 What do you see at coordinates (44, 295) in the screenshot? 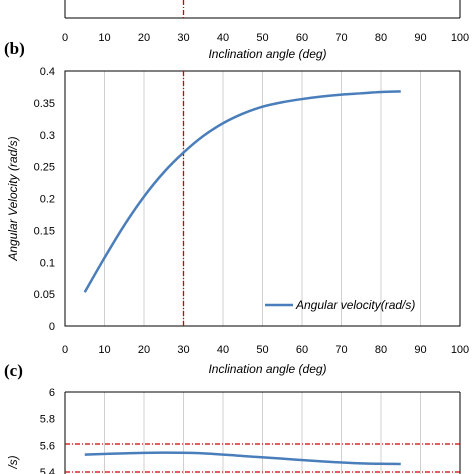
I see `panel-b-y-tick-label: 0.05` at bounding box center [44, 295].